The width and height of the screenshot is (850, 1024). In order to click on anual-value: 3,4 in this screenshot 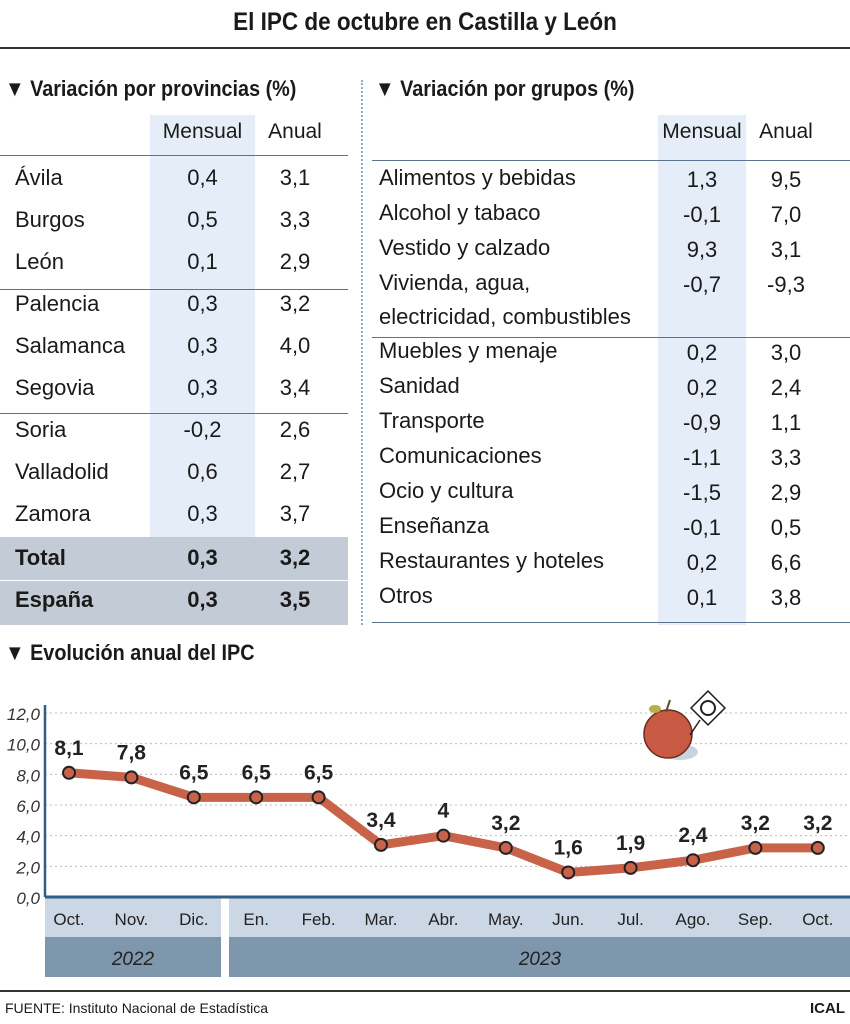, I will do `click(295, 387)`.